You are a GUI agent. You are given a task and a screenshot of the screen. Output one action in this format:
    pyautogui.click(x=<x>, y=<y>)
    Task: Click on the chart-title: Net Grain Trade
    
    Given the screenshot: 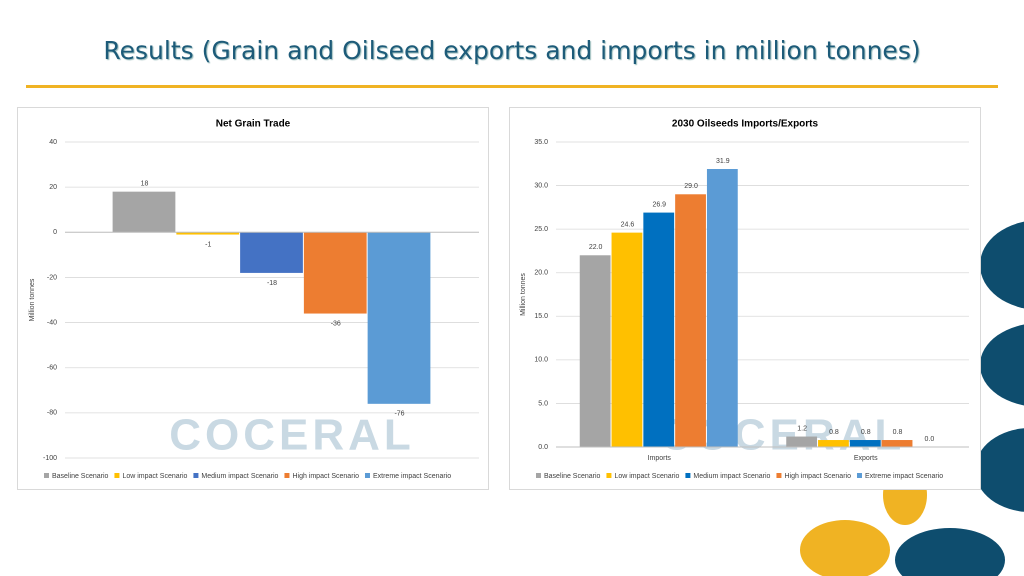 What is the action you would take?
    pyautogui.click(x=253, y=124)
    